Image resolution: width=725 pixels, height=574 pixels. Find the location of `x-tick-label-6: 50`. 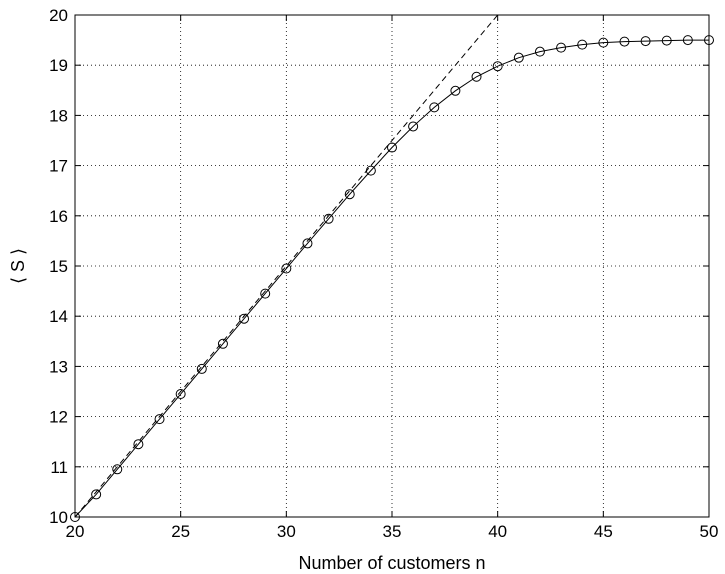

x-tick-label-6: 50 is located at coordinates (709, 531).